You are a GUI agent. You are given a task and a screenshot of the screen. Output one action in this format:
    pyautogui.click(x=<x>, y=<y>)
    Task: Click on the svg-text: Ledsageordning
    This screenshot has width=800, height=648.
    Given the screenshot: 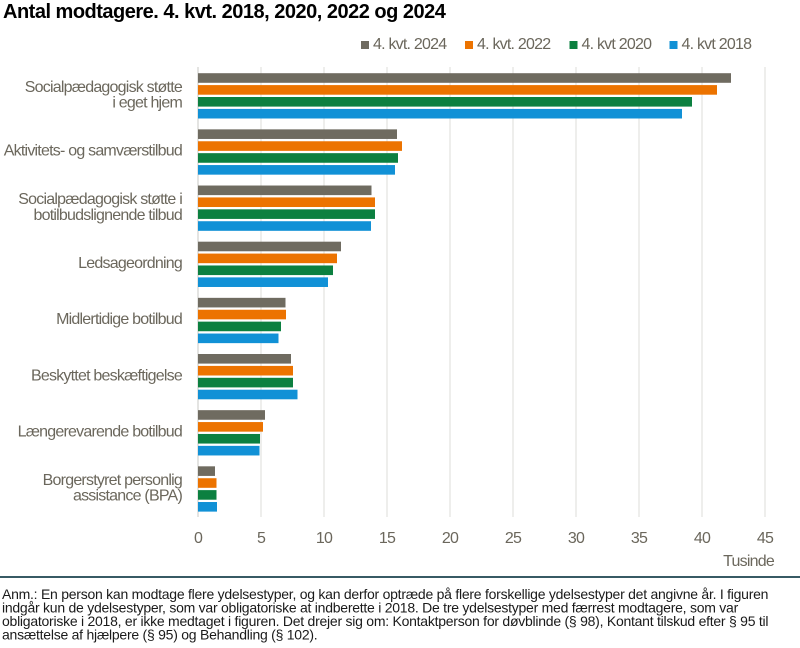 What is the action you would take?
    pyautogui.click(x=130, y=263)
    